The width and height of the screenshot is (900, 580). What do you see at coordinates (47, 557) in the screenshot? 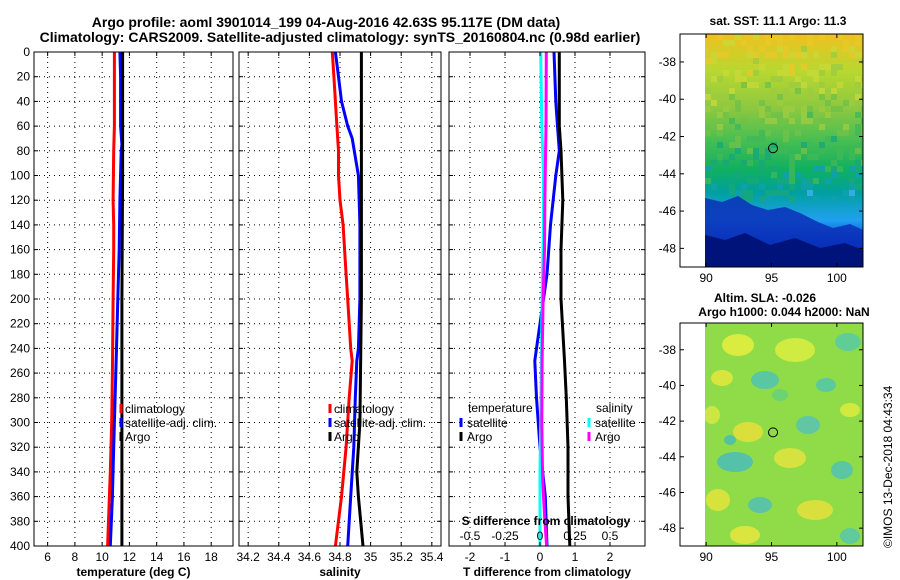
I see `x-tick-label: 6` at bounding box center [47, 557].